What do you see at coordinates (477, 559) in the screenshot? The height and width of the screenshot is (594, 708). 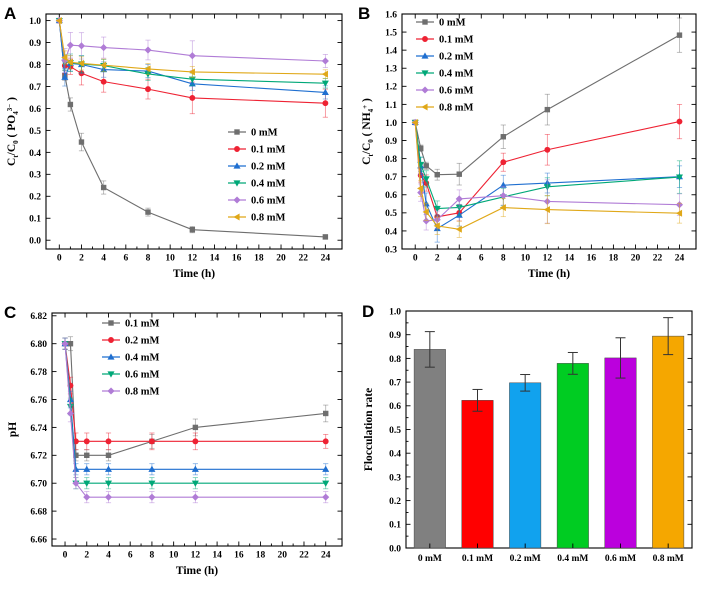 I see `x-tick-label: 0.1 mM` at bounding box center [477, 559].